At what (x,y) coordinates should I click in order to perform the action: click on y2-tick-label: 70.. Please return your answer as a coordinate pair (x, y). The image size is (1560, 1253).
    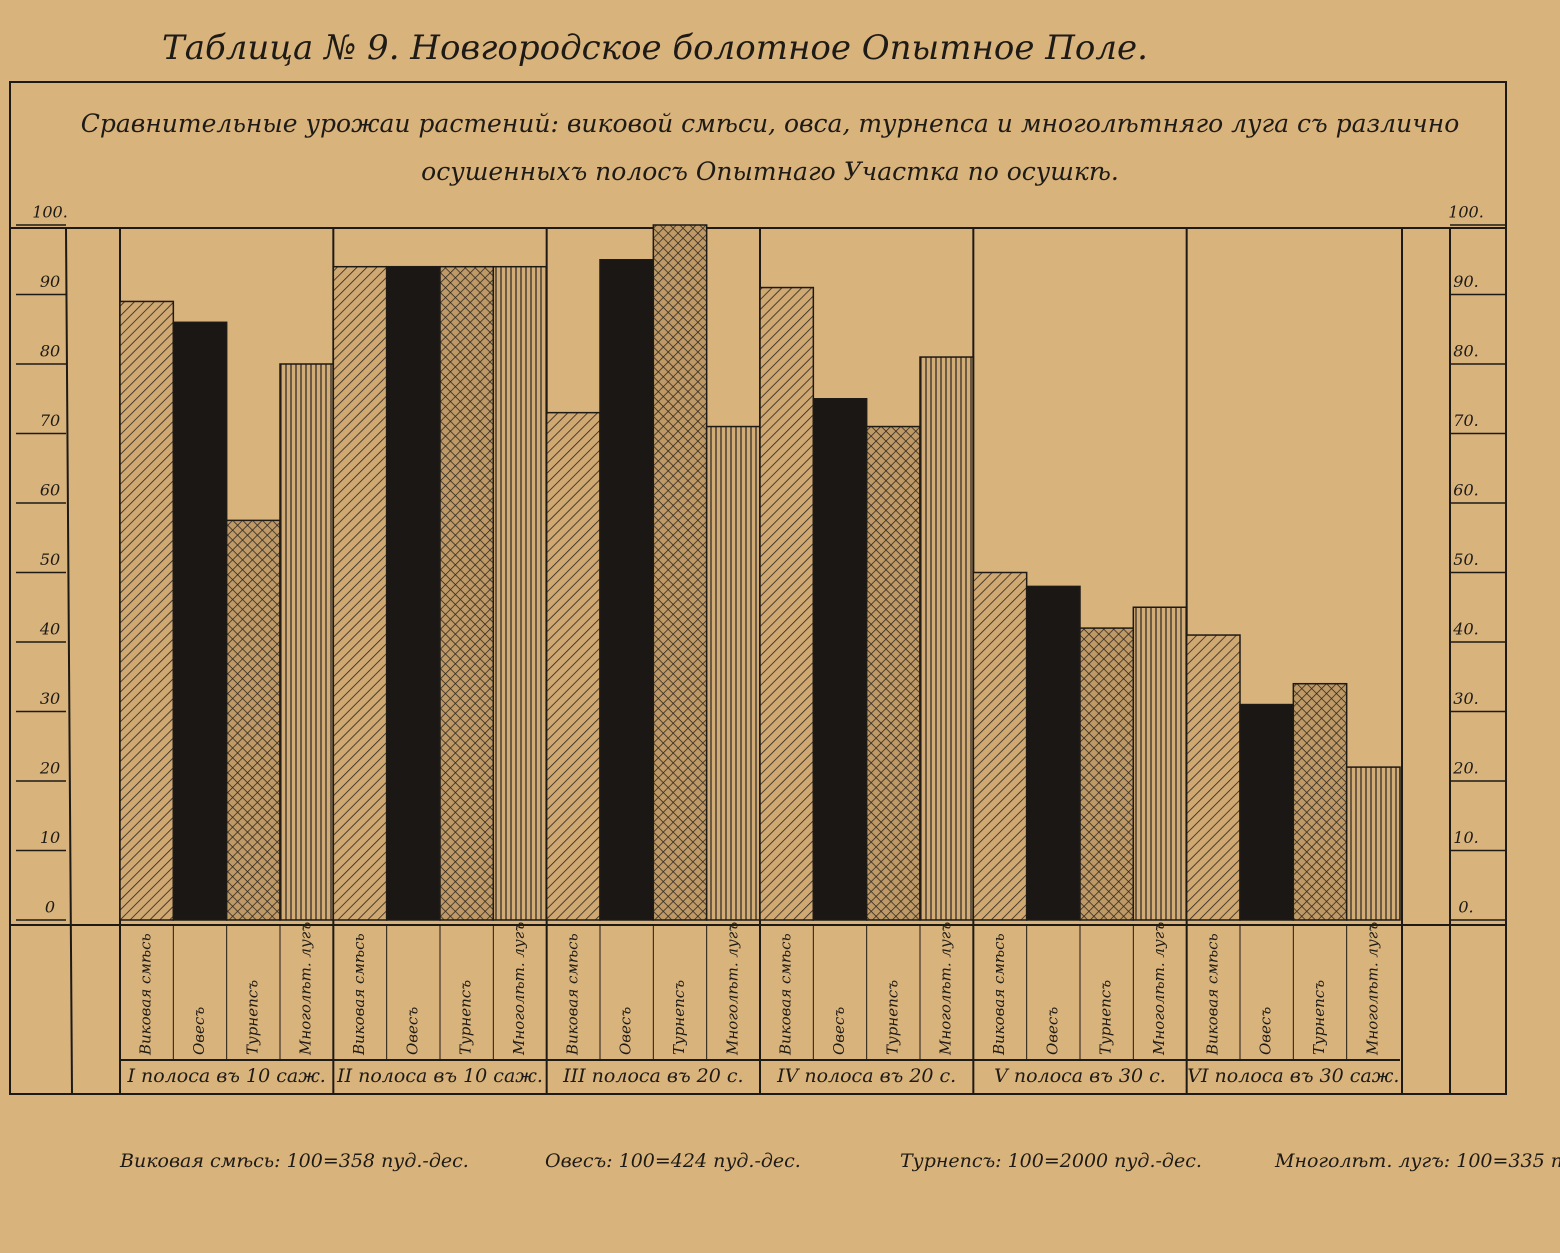
    Looking at the image, I should click on (1465, 420).